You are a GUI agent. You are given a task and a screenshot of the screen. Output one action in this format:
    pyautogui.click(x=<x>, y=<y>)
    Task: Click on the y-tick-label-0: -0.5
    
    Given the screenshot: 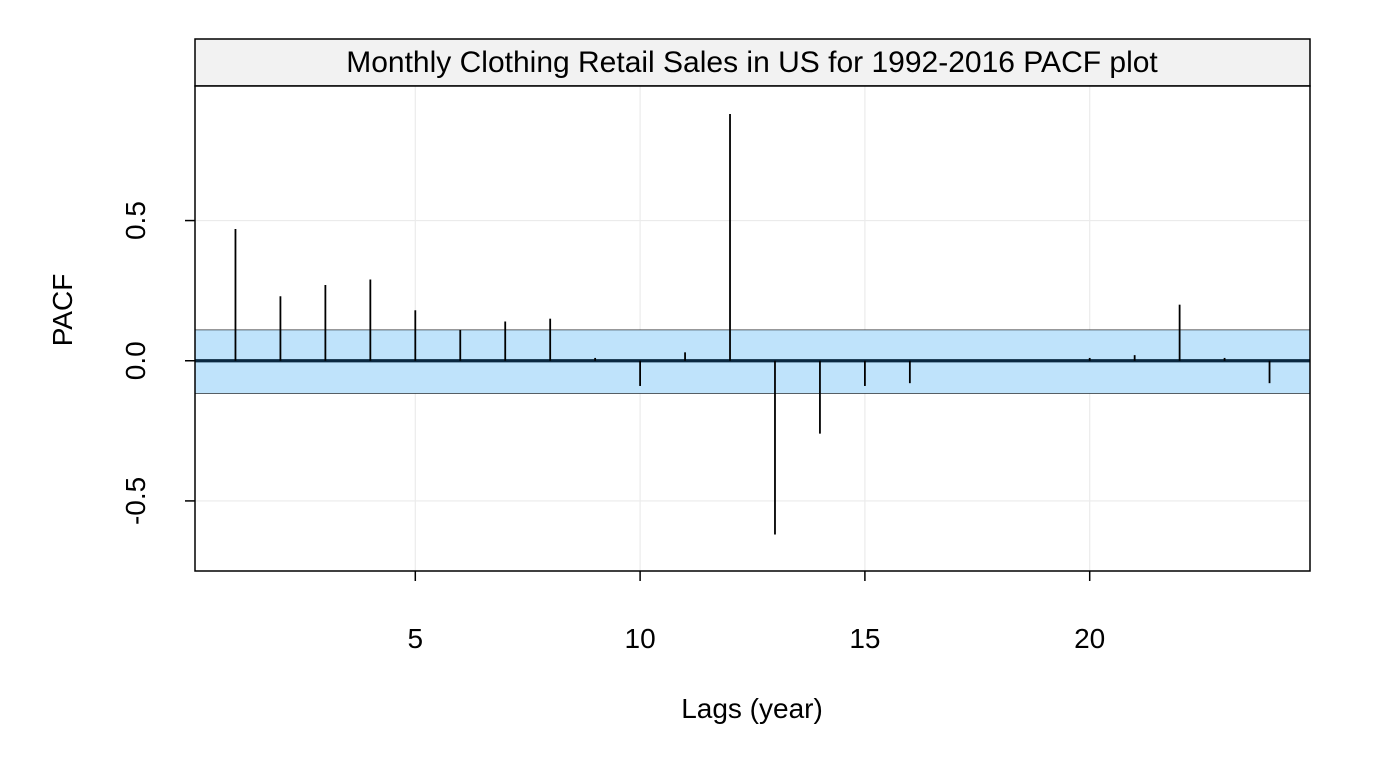 What is the action you would take?
    pyautogui.click(x=135, y=501)
    